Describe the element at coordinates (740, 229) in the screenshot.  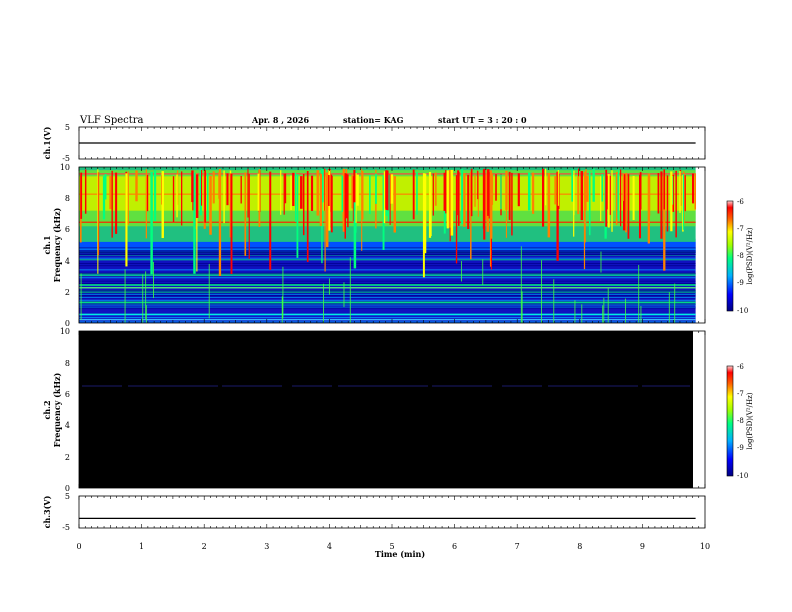
I see `ch1-cb-tick-m7: -7` at that location.